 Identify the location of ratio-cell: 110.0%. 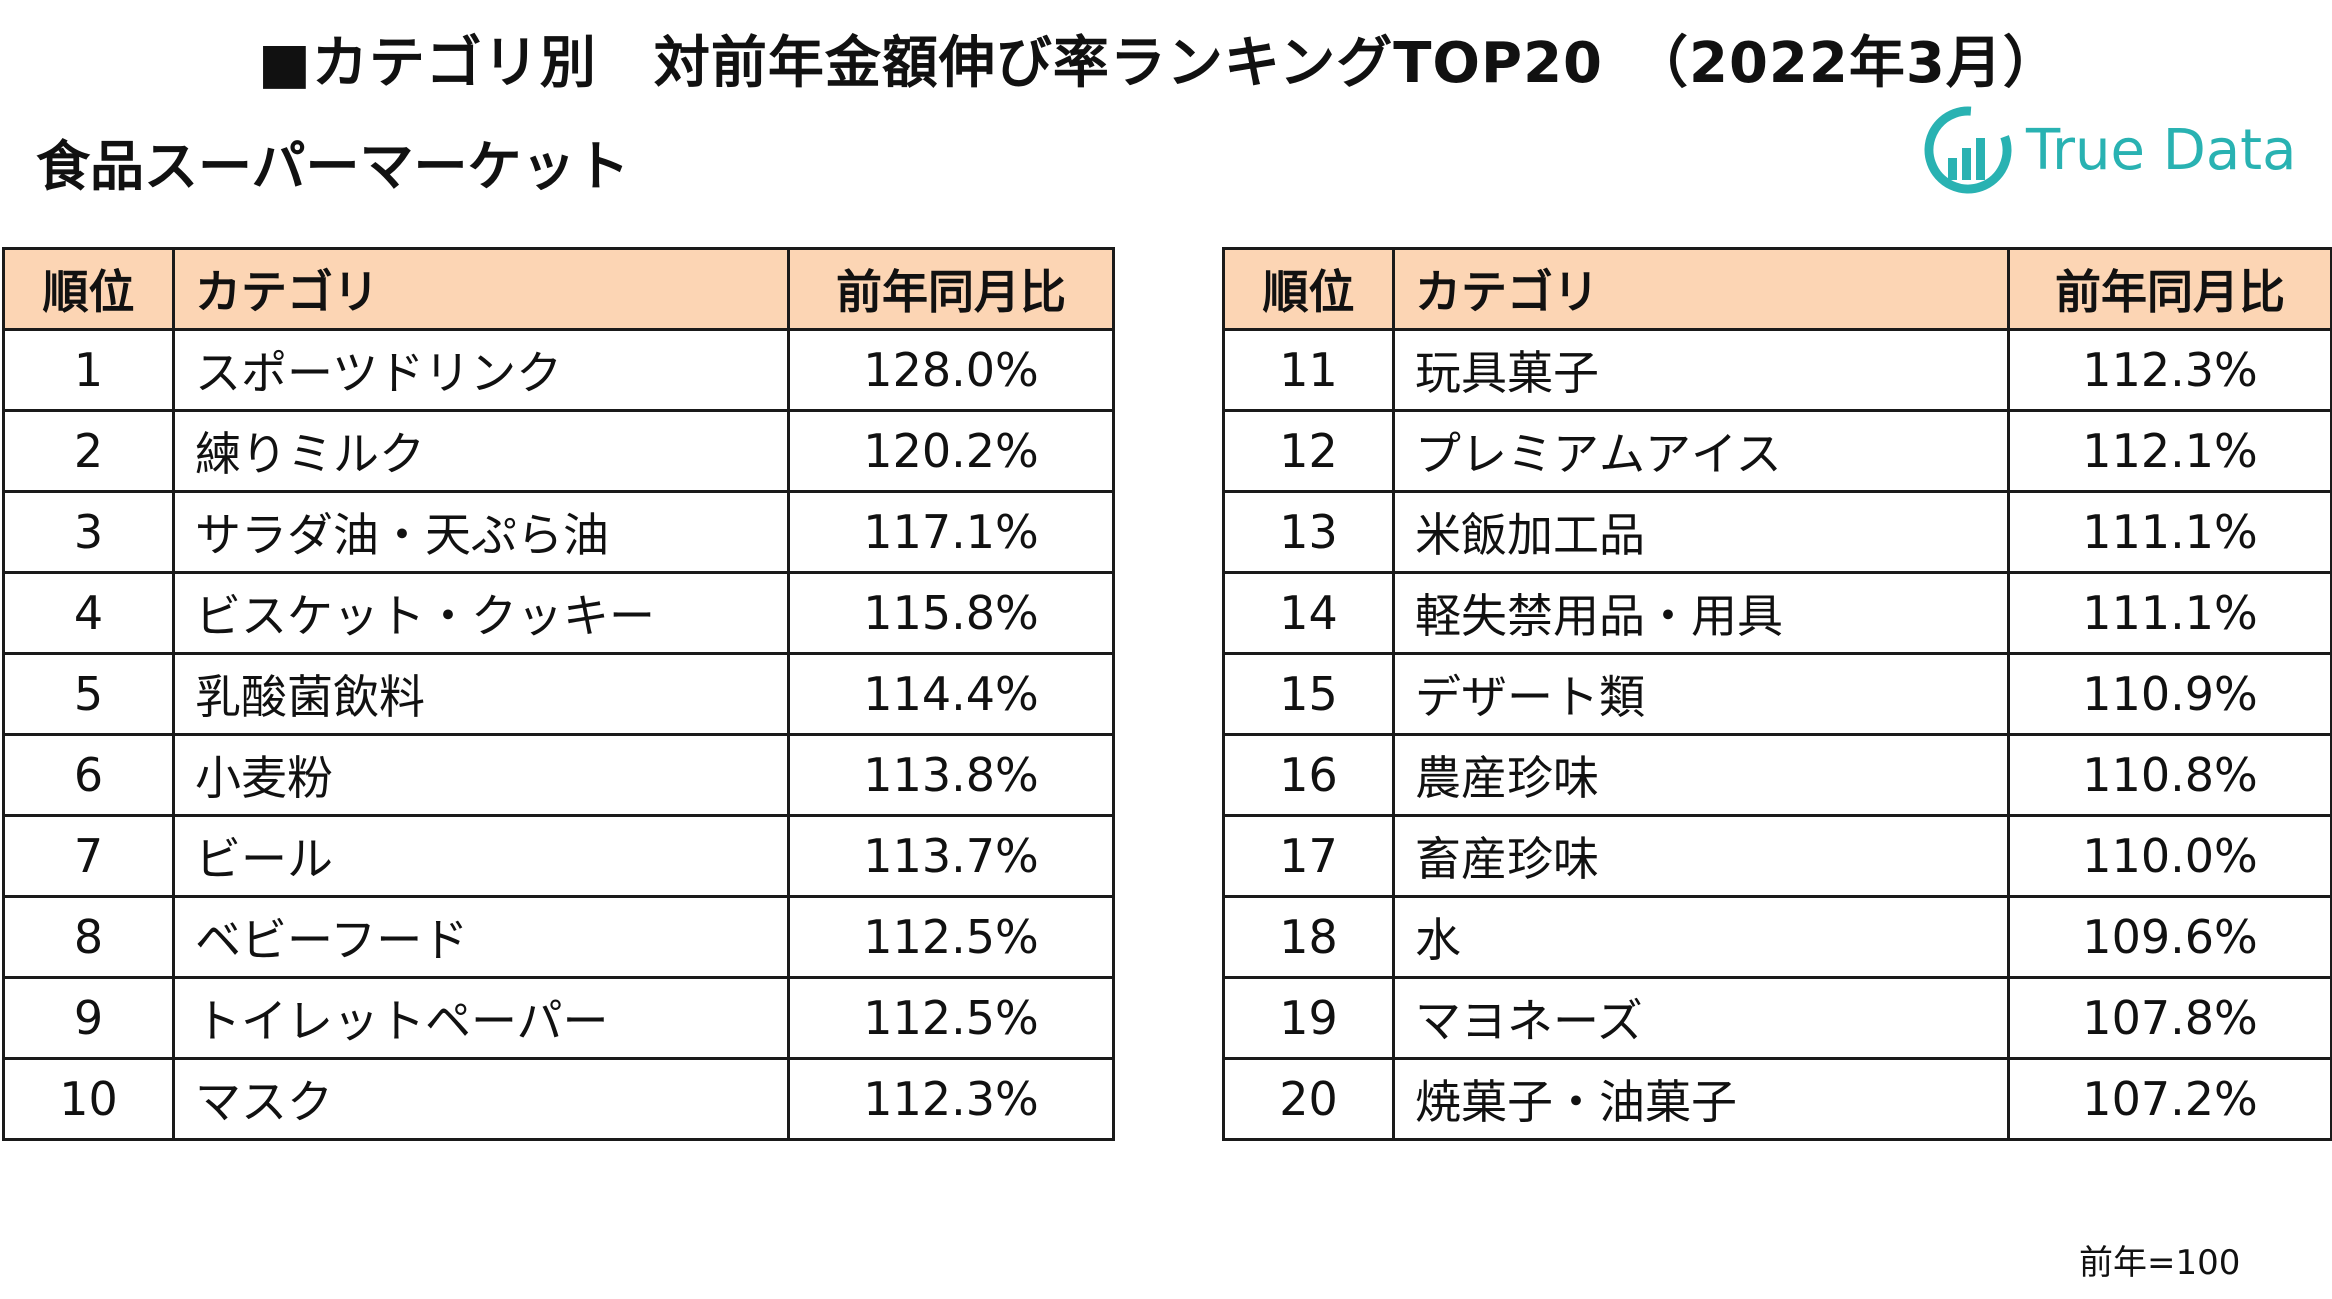
(2169, 856).